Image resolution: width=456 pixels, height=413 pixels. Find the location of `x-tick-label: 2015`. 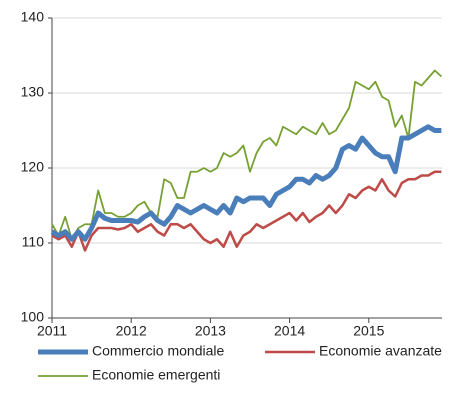

x-tick-label: 2015 is located at coordinates (368, 331).